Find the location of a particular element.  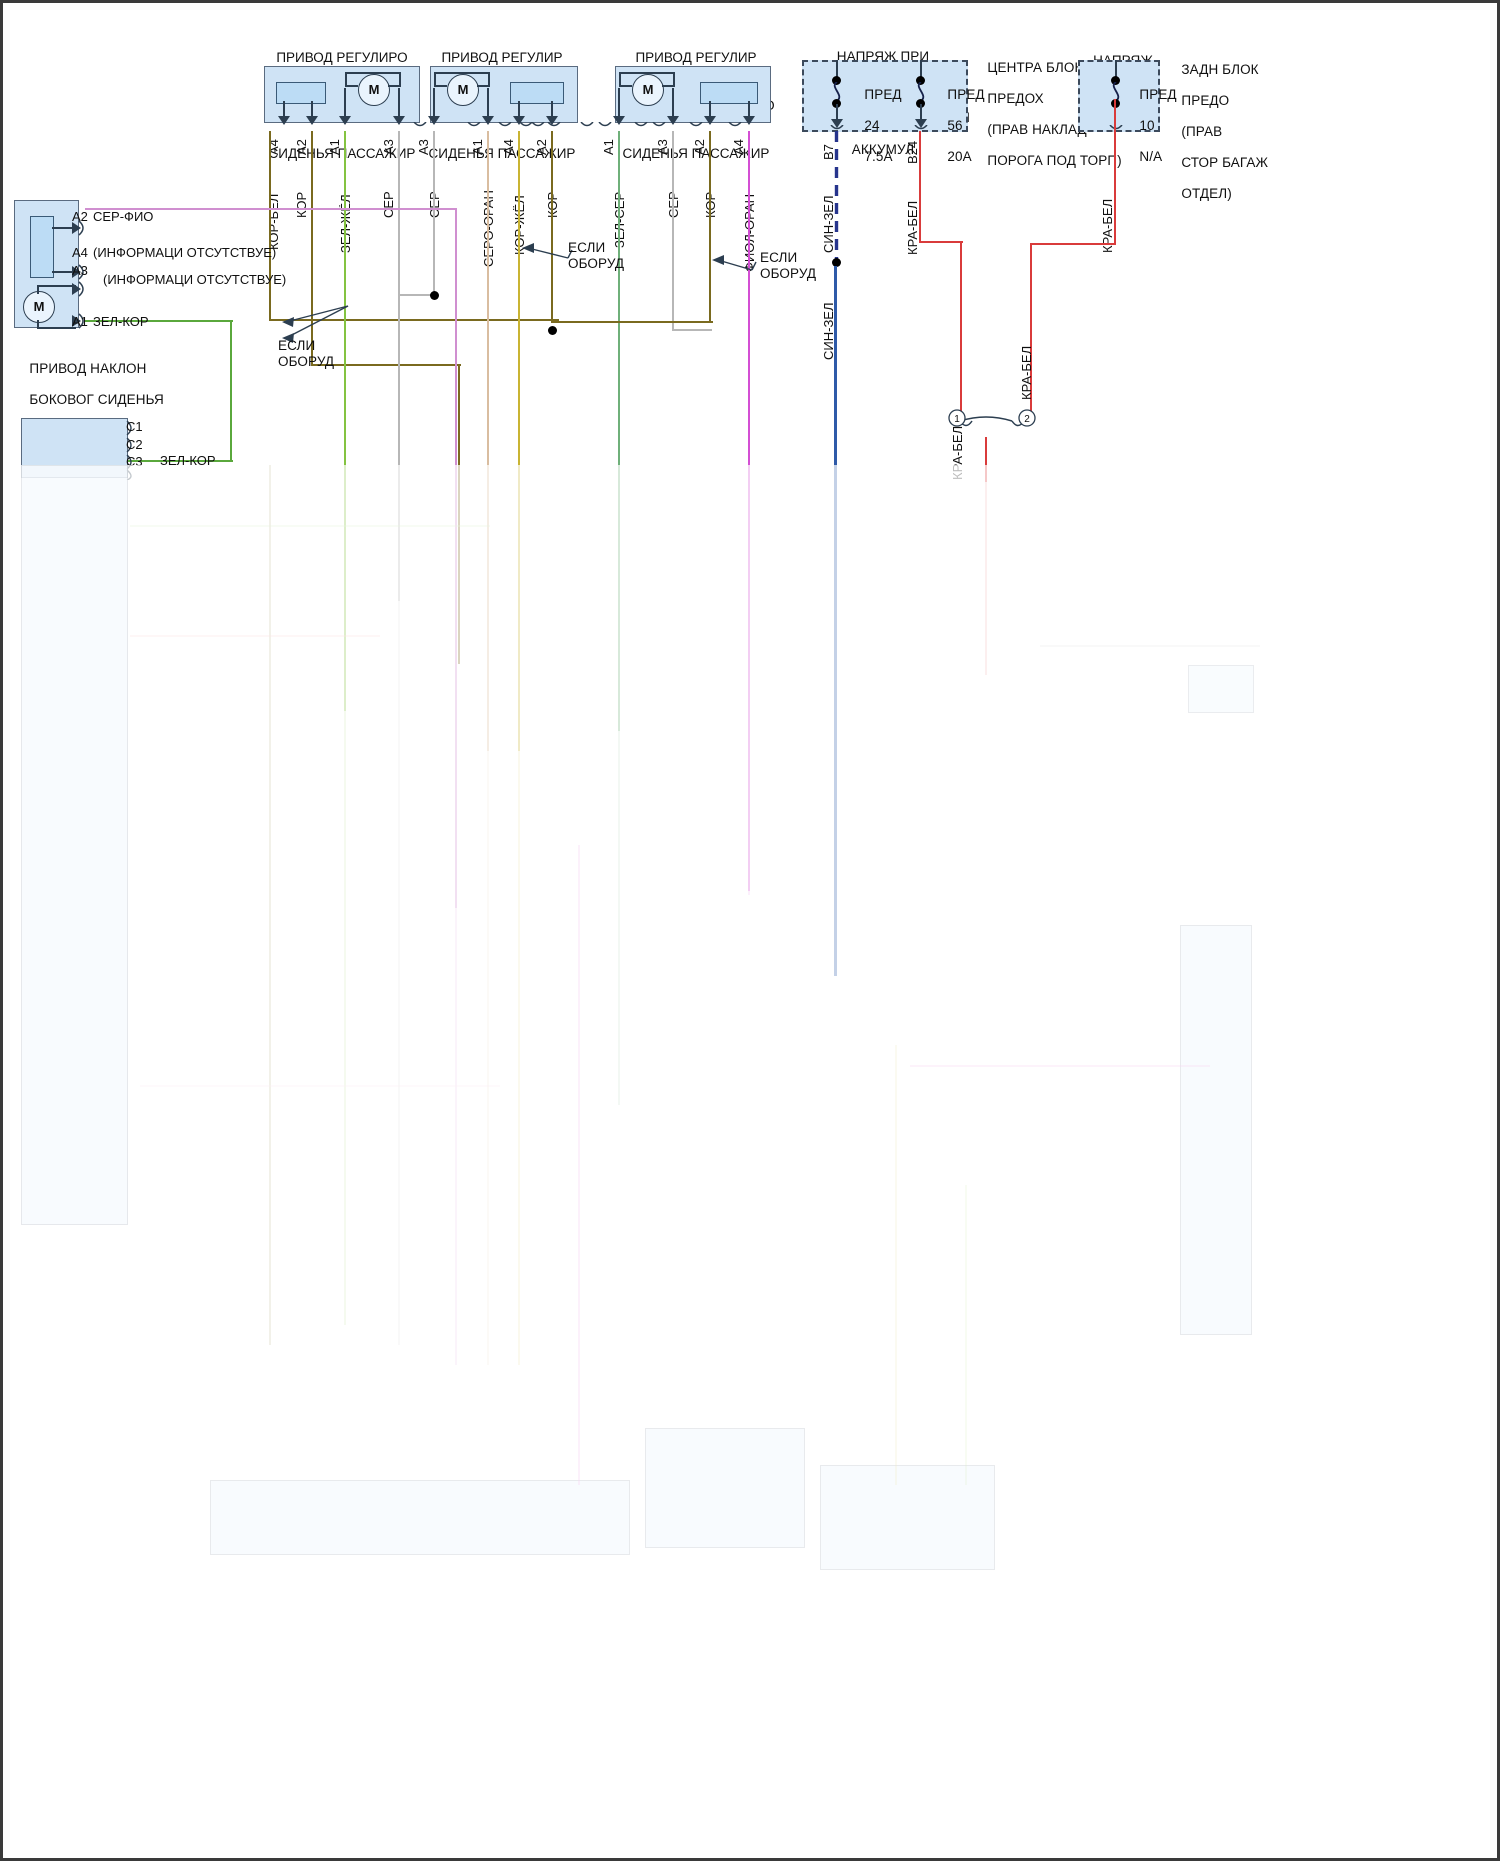

control-module-connector is located at coordinates (74, 448).